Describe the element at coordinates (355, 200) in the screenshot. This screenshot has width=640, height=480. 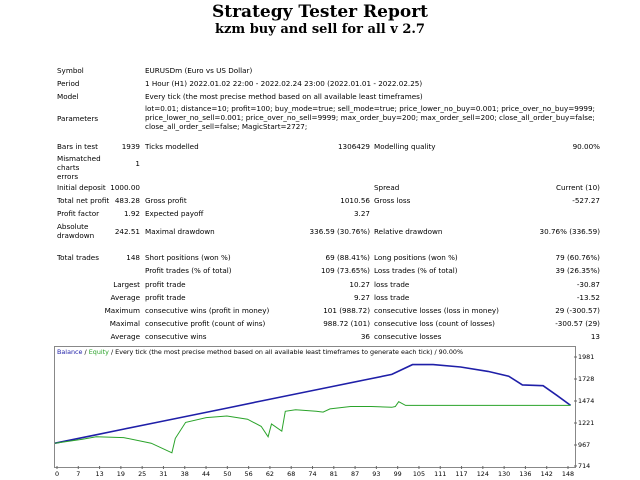
I see `gross-profit-value: 1010.56` at that location.